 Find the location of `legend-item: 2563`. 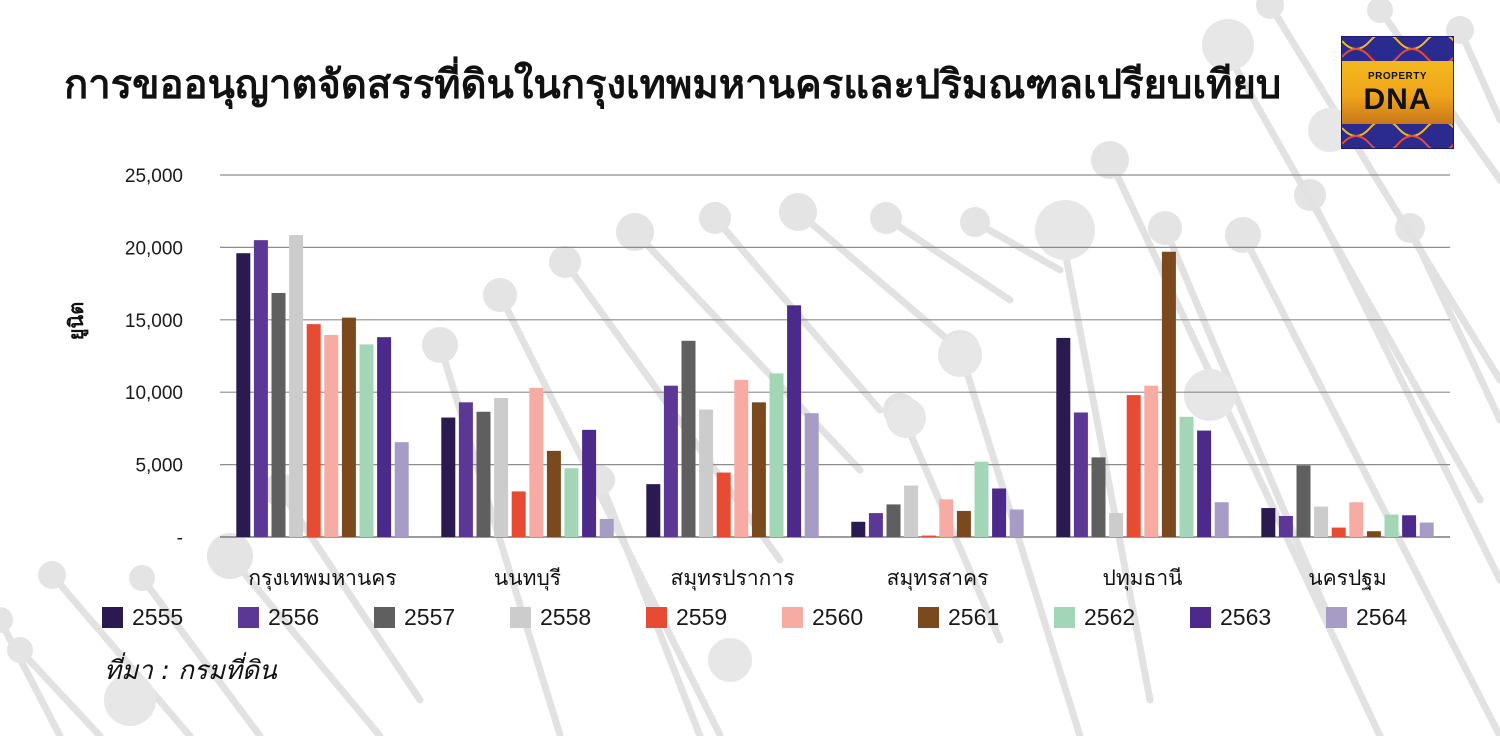

legend-item: 2563 is located at coordinates (1258, 617).